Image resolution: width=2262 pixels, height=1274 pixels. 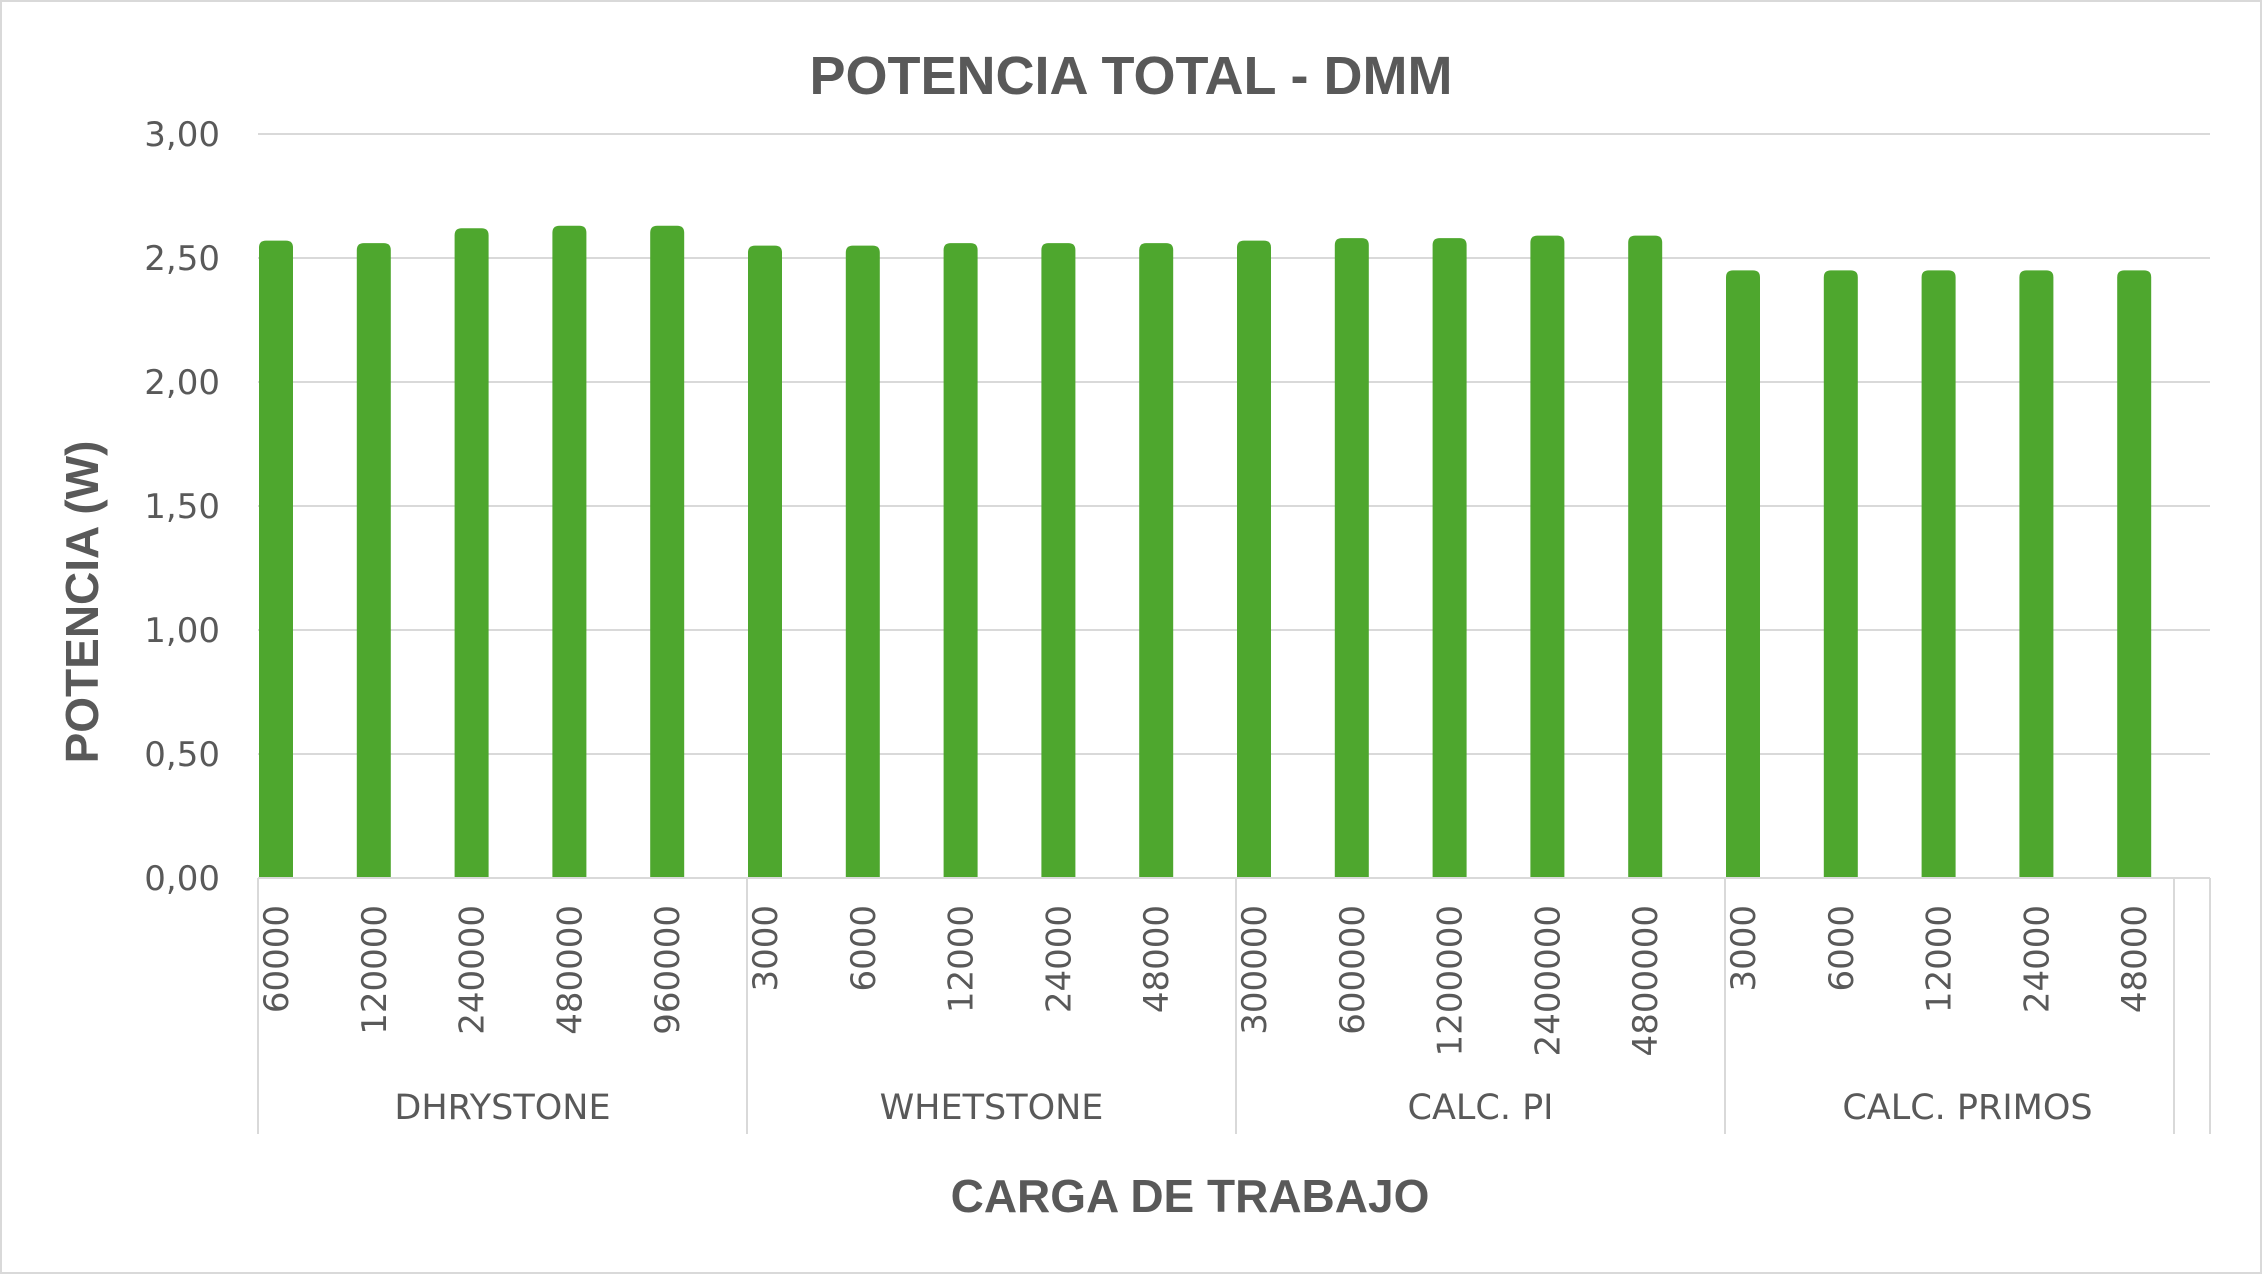 What do you see at coordinates (992, 1108) in the screenshot?
I see `x-group-label: WHETSTONE` at bounding box center [992, 1108].